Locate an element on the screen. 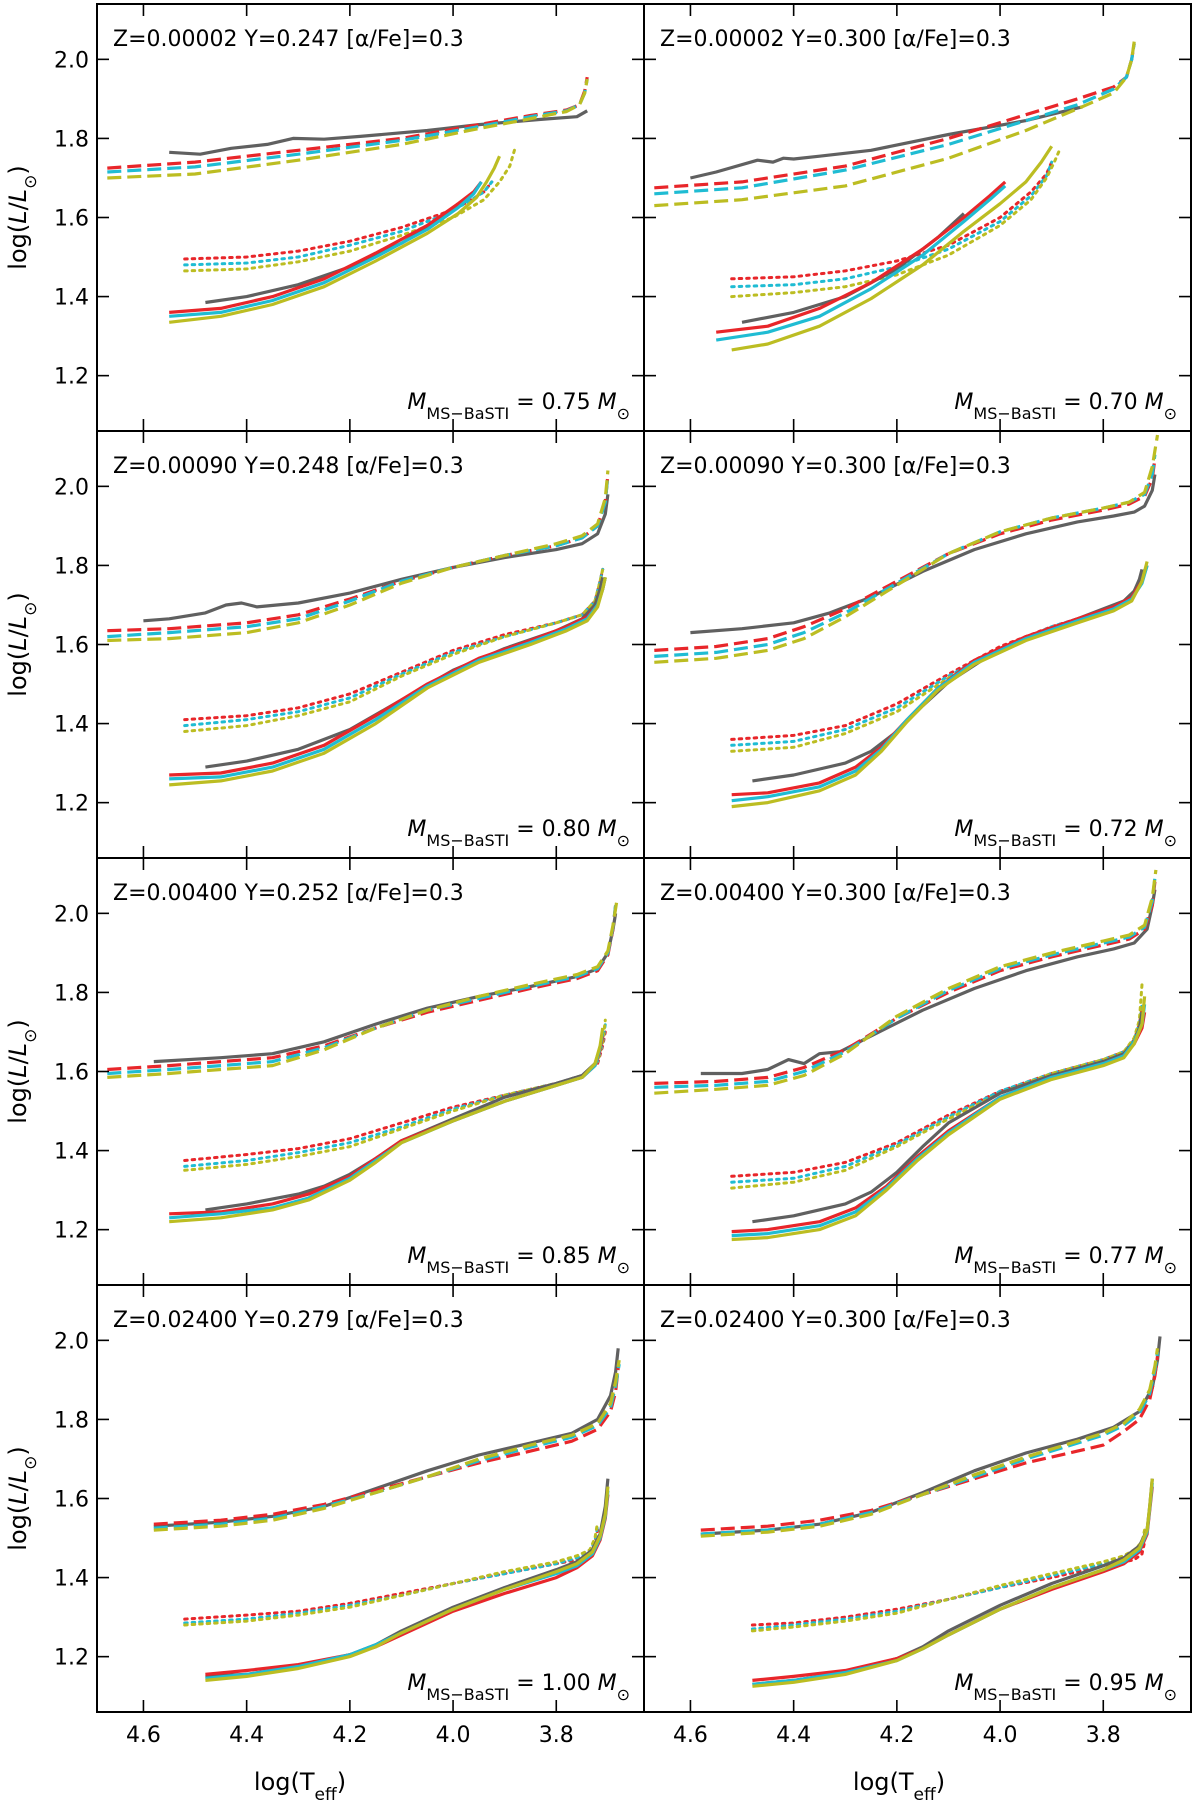 The image size is (1200, 1804). mass-label: MMS−BaSTI = 0.95 M⊙ is located at coordinates (1065, 1687).